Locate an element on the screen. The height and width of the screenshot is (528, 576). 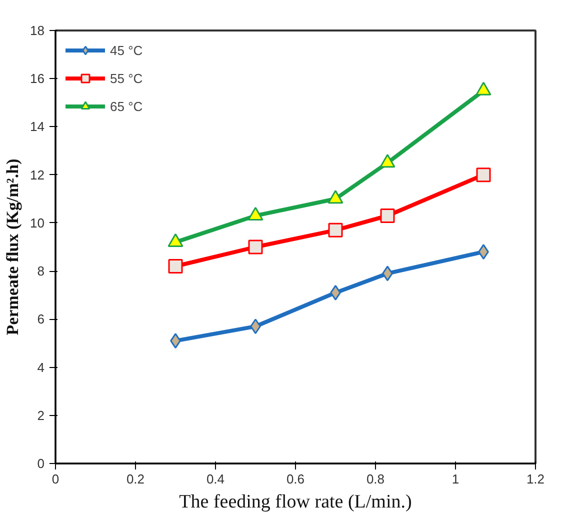
y-tick-label: 2 is located at coordinates (41, 415).